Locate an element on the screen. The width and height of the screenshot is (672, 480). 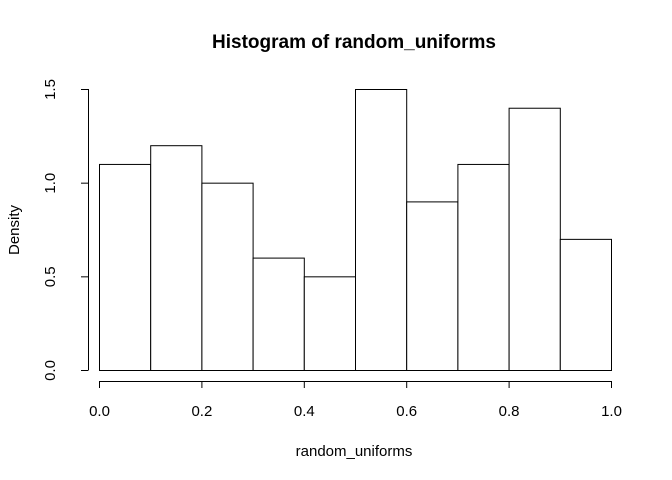
chart-title: Histogram of random_uniforms is located at coordinates (354, 42).